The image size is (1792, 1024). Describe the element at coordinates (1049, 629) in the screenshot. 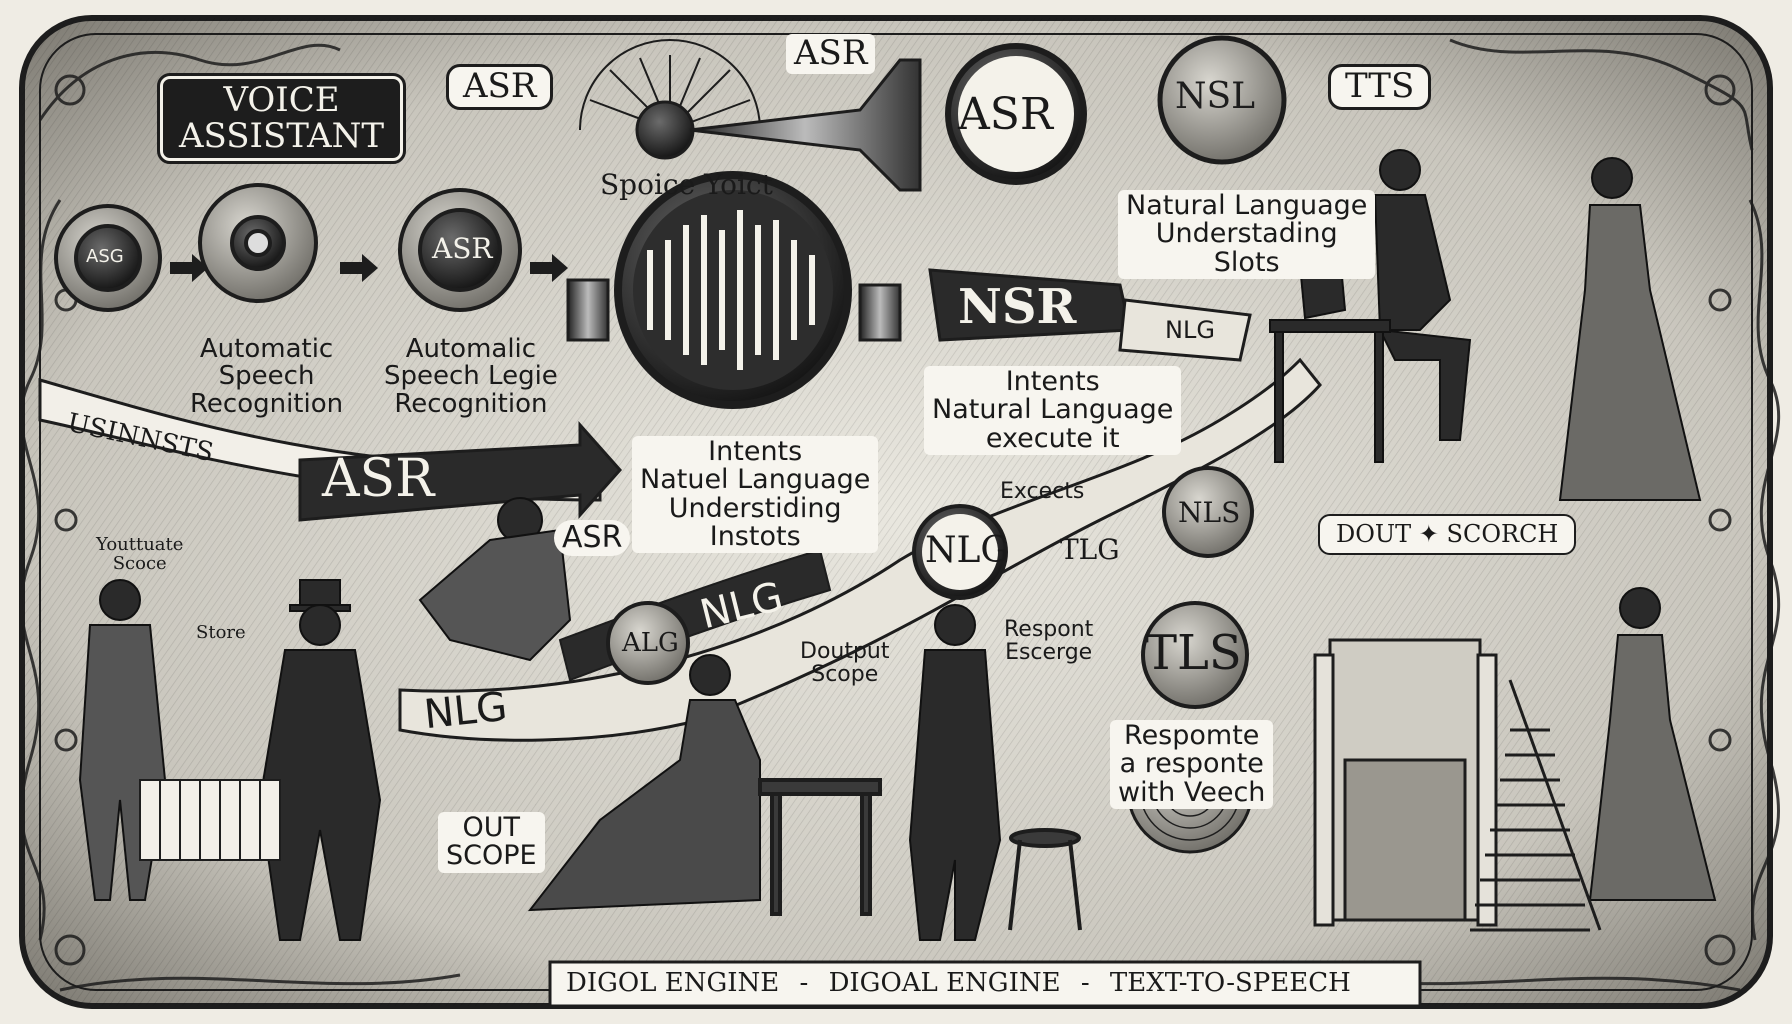

I see `label-respont-line-1: Respont` at that location.